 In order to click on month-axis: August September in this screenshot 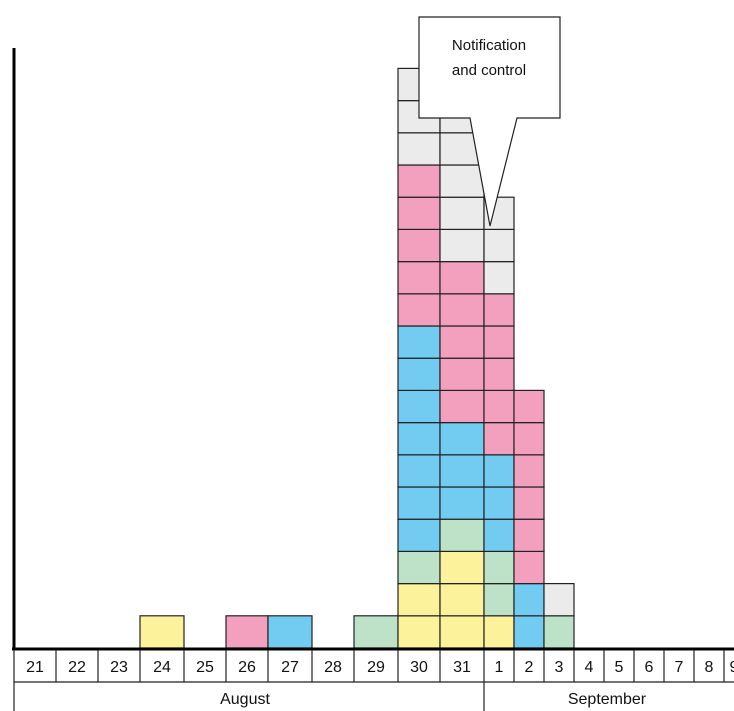, I will do `click(330, 696)`.